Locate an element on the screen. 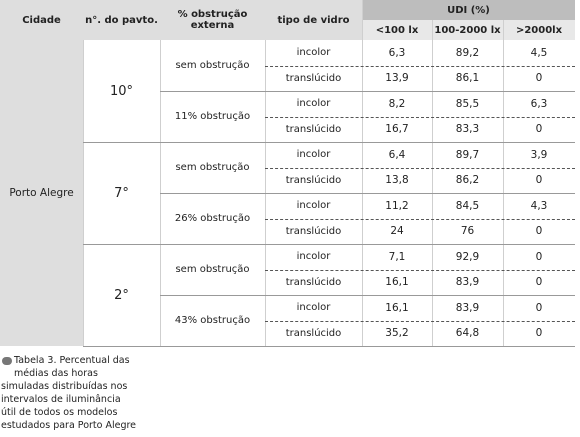  header-city: Cidade is located at coordinates (41, 20).